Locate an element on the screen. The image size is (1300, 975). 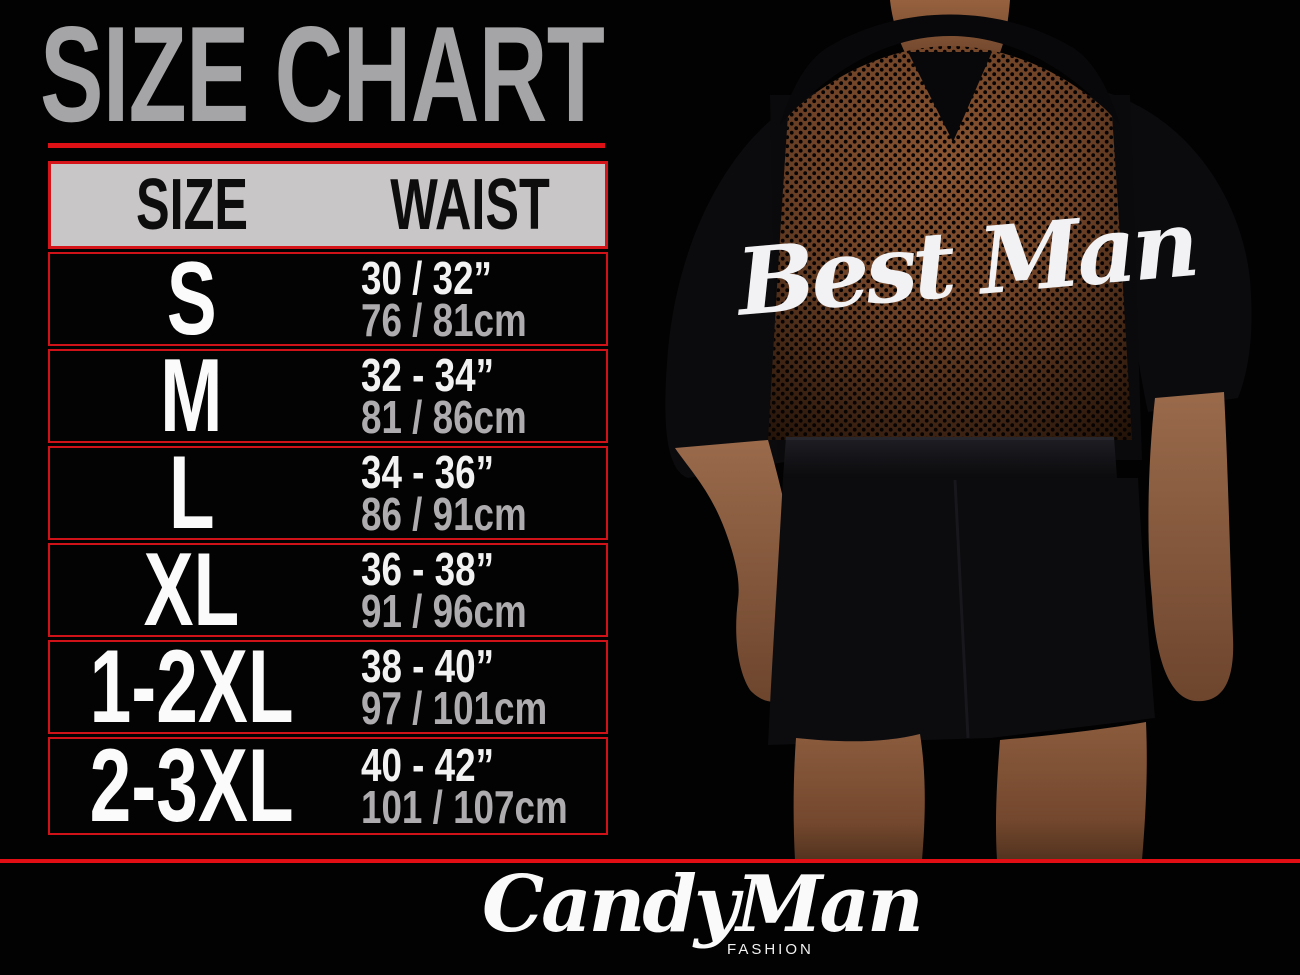
model-right-leg is located at coordinates (1071, 791).